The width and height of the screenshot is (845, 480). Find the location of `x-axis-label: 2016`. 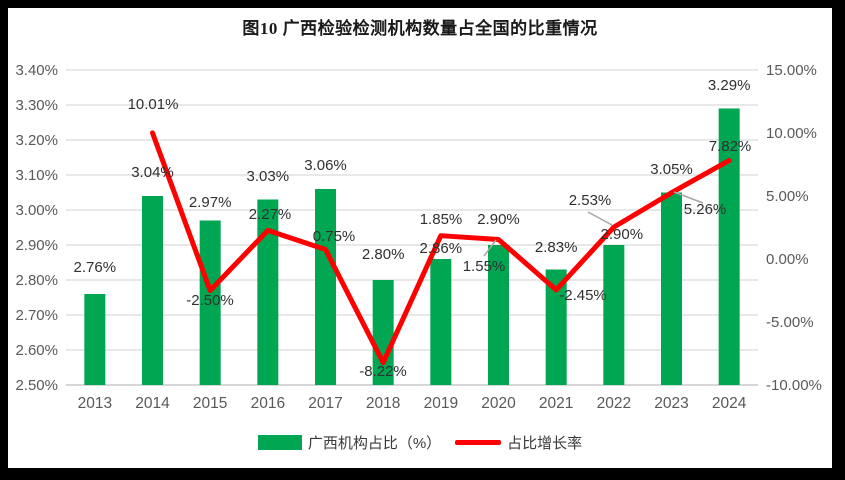

x-axis-label: 2016 is located at coordinates (268, 403).